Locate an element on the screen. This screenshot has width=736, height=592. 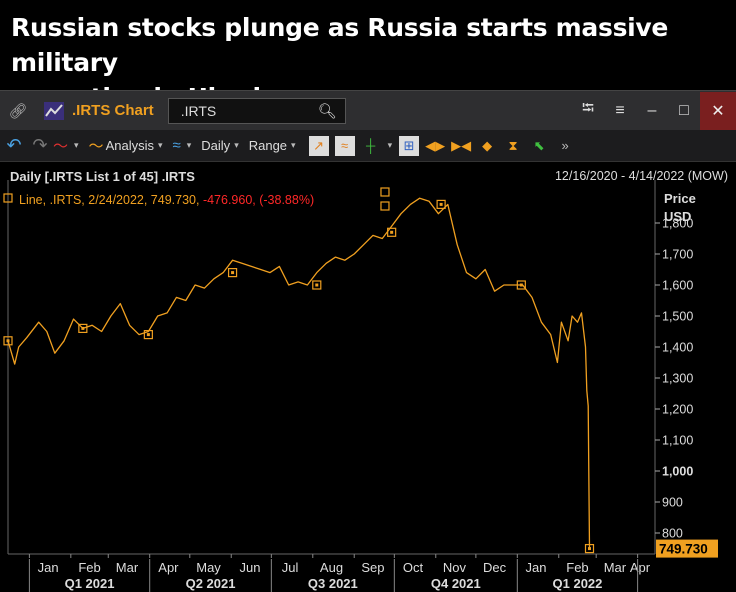
last-value-flag is located at coordinates (687, 548).